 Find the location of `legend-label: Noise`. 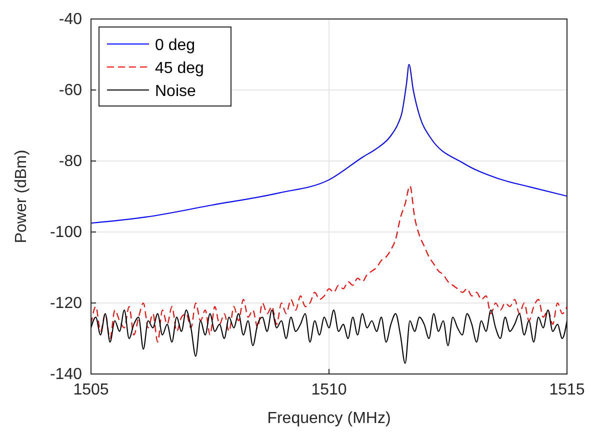

legend-label: Noise is located at coordinates (175, 91).